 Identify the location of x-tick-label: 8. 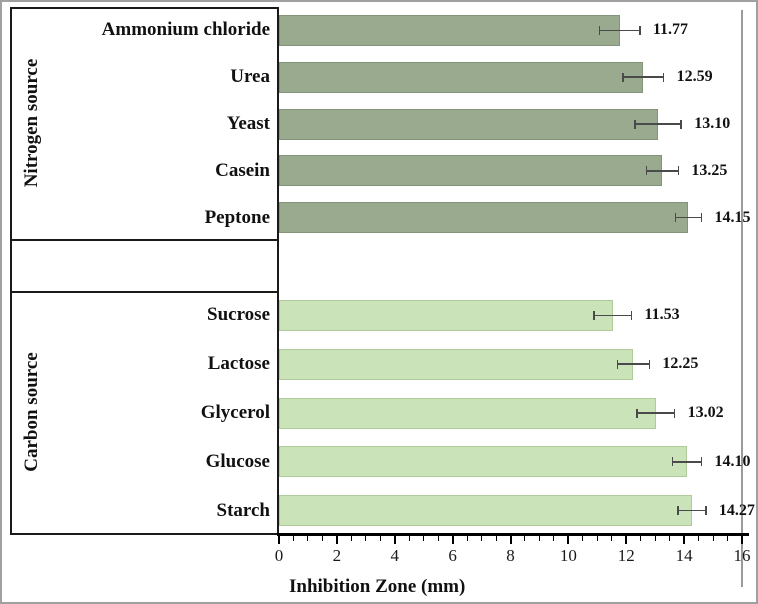
(510, 555).